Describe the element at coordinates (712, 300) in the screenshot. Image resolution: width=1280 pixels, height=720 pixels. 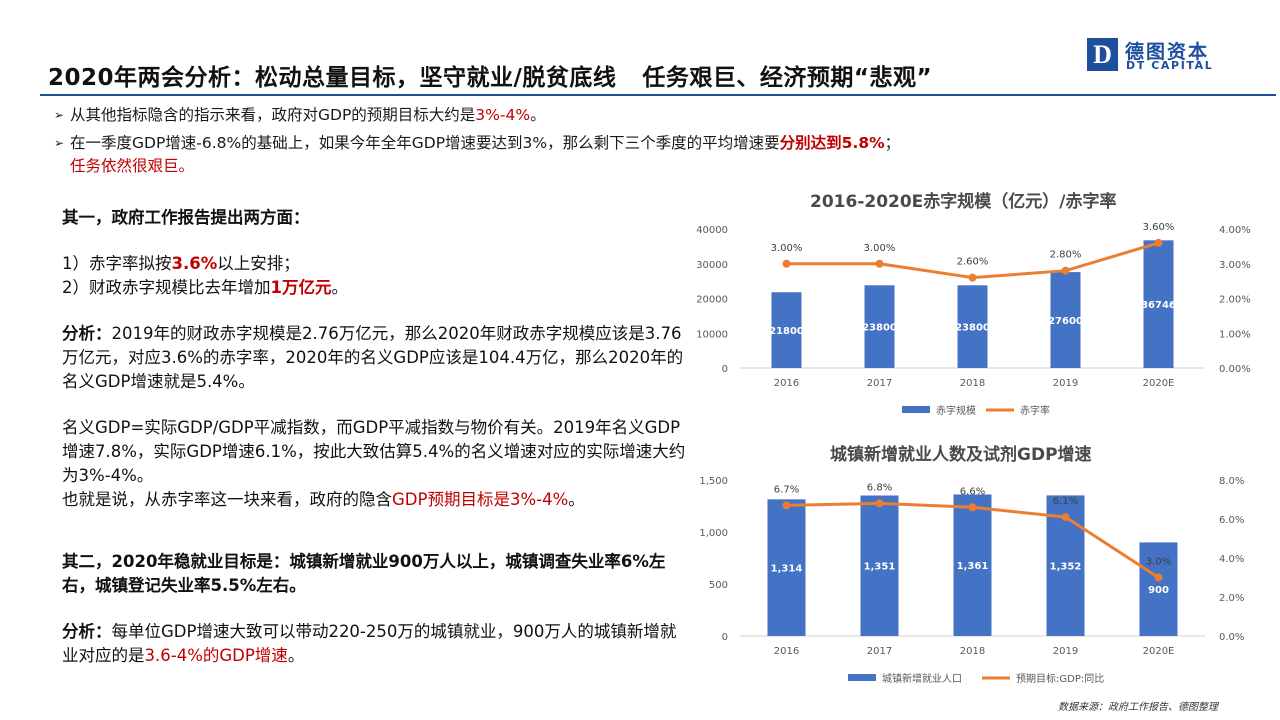
I see `y-left-tick-label: 20000` at that location.